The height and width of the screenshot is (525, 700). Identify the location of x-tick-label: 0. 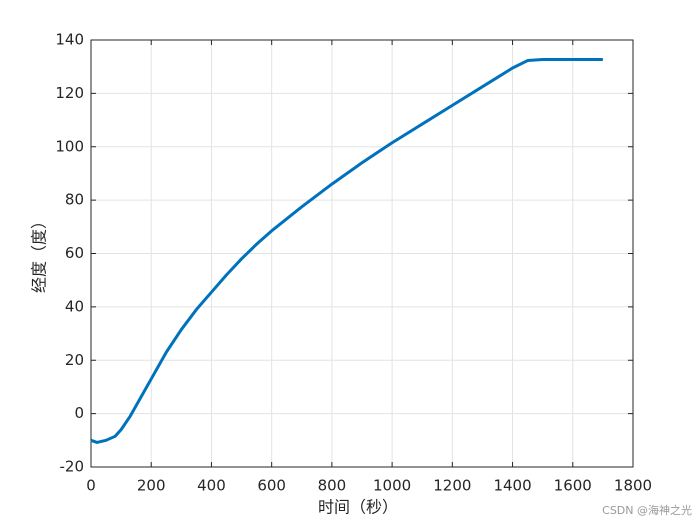
(91, 486).